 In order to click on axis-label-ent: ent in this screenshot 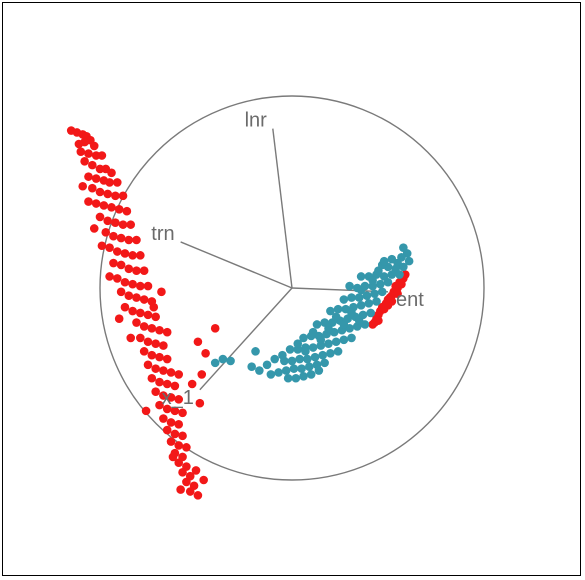, I will do `click(410, 300)`.